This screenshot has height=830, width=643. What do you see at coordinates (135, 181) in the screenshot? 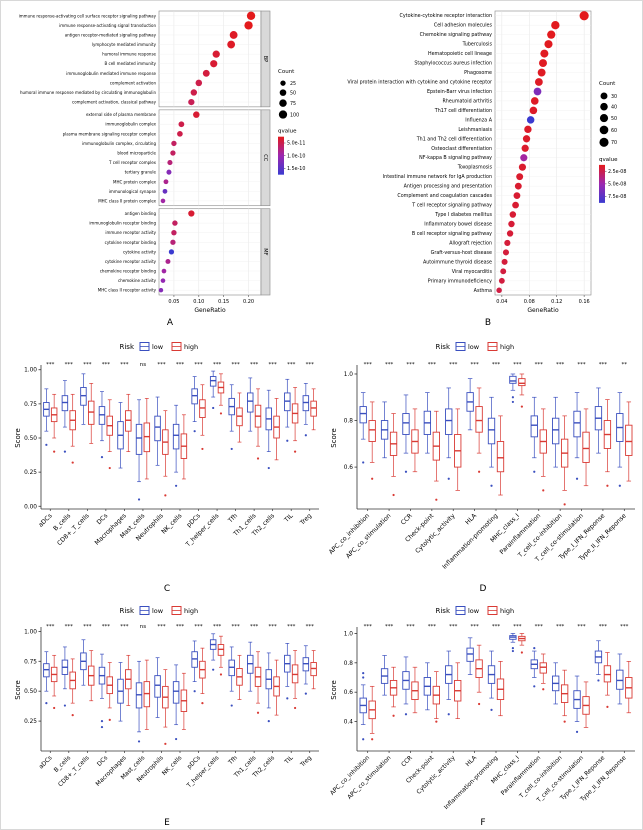
I see `term-label: MHC protein complex` at bounding box center [135, 181].